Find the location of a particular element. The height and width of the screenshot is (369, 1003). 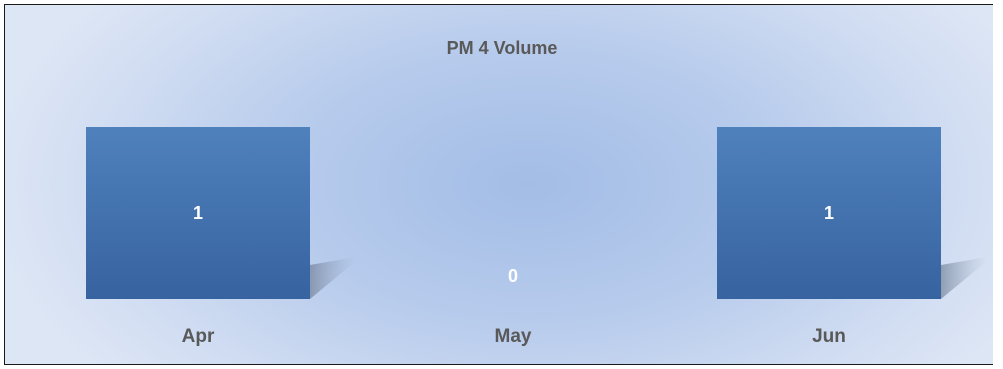

bar-shadow-jun is located at coordinates (964, 278).